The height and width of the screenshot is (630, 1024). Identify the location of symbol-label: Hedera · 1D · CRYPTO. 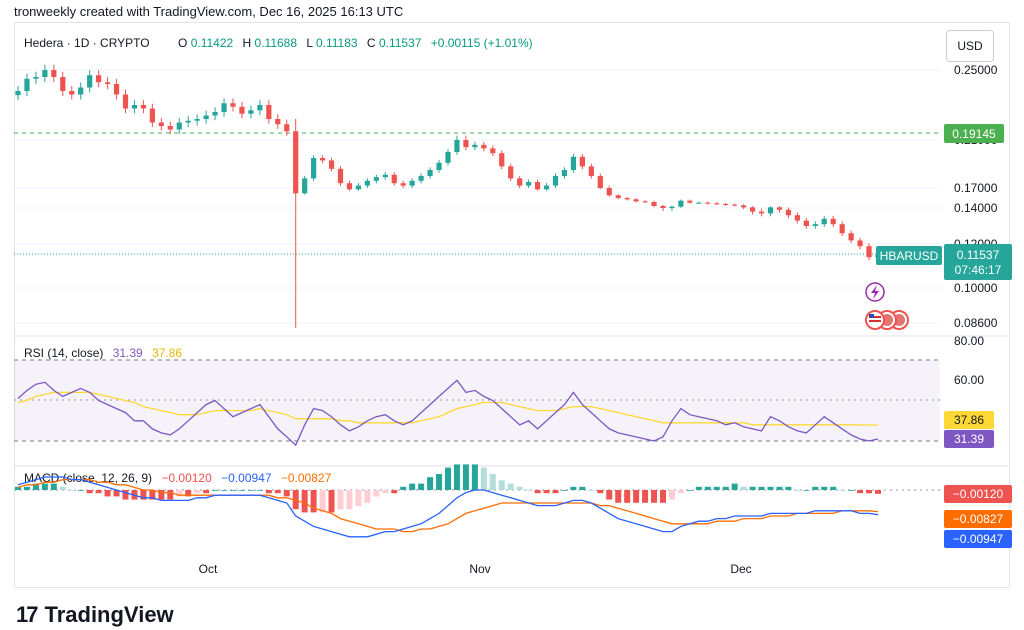
(87, 43).